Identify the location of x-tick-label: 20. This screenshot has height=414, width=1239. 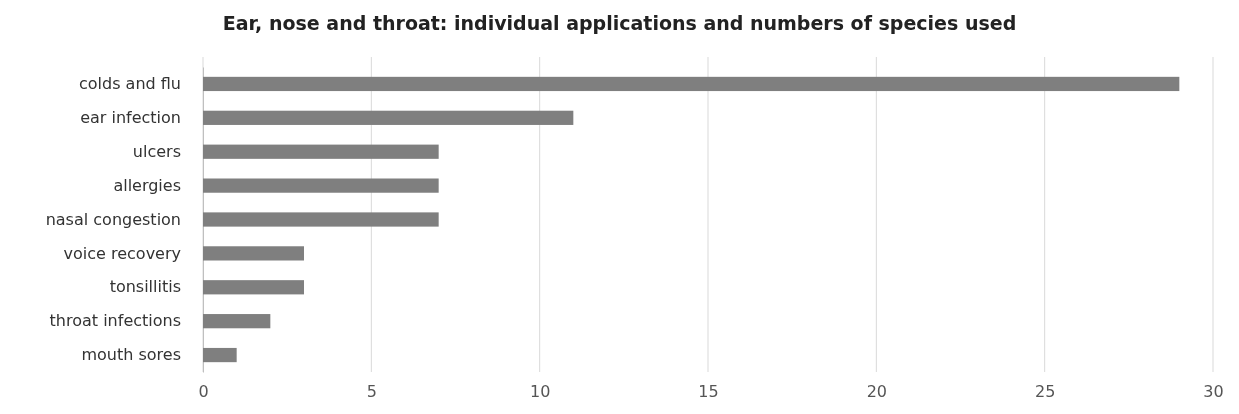
(877, 392).